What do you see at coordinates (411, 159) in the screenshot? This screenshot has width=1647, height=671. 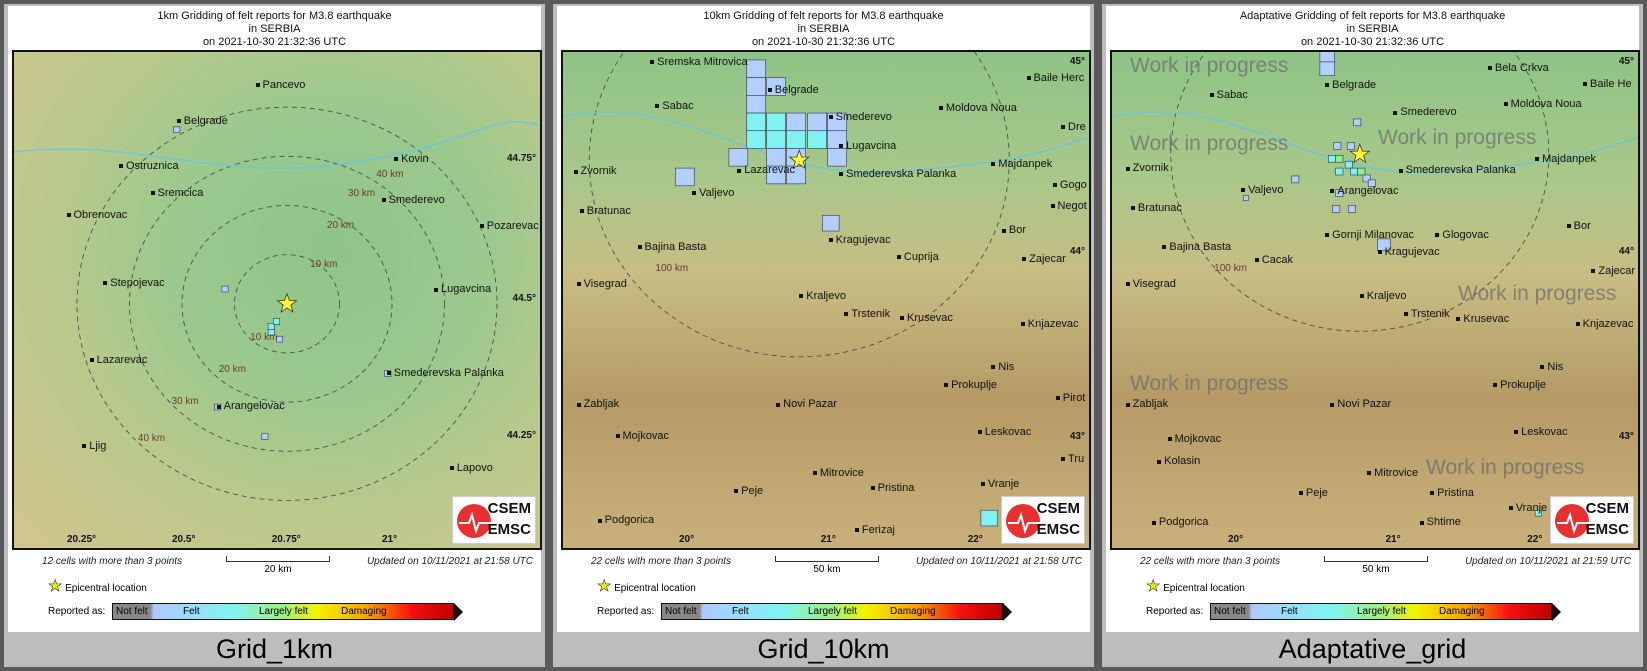 I see `city-label: Kovin` at bounding box center [411, 159].